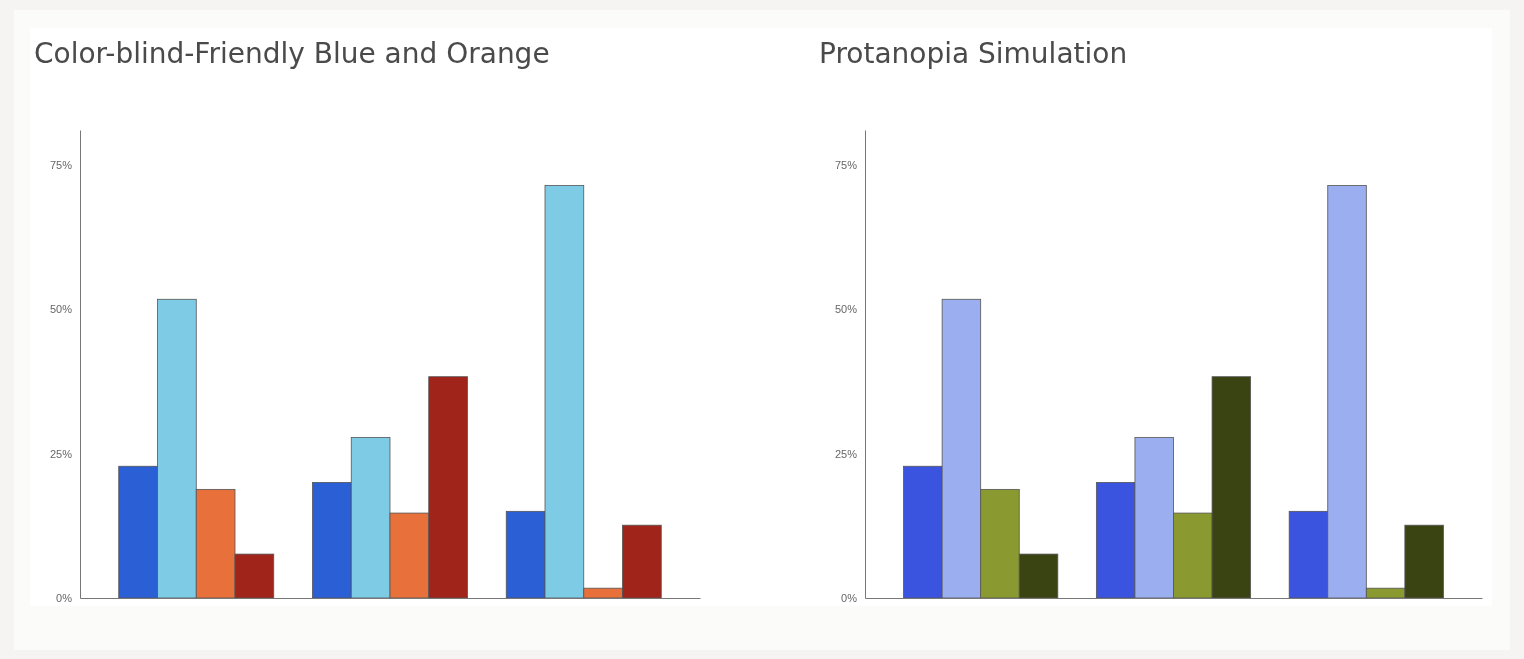 The image size is (1524, 659). I want to click on chart-title: Protanopia Simulation, so click(973, 53).